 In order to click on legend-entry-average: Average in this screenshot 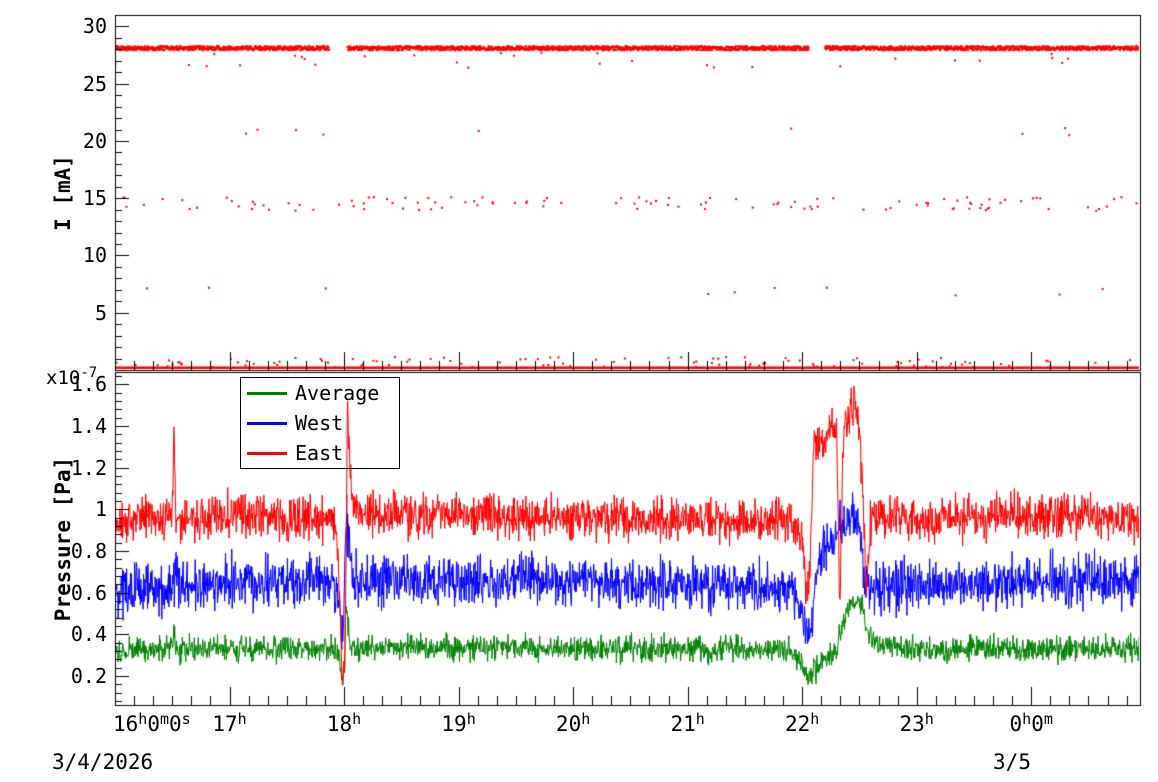, I will do `click(320, 393)`.